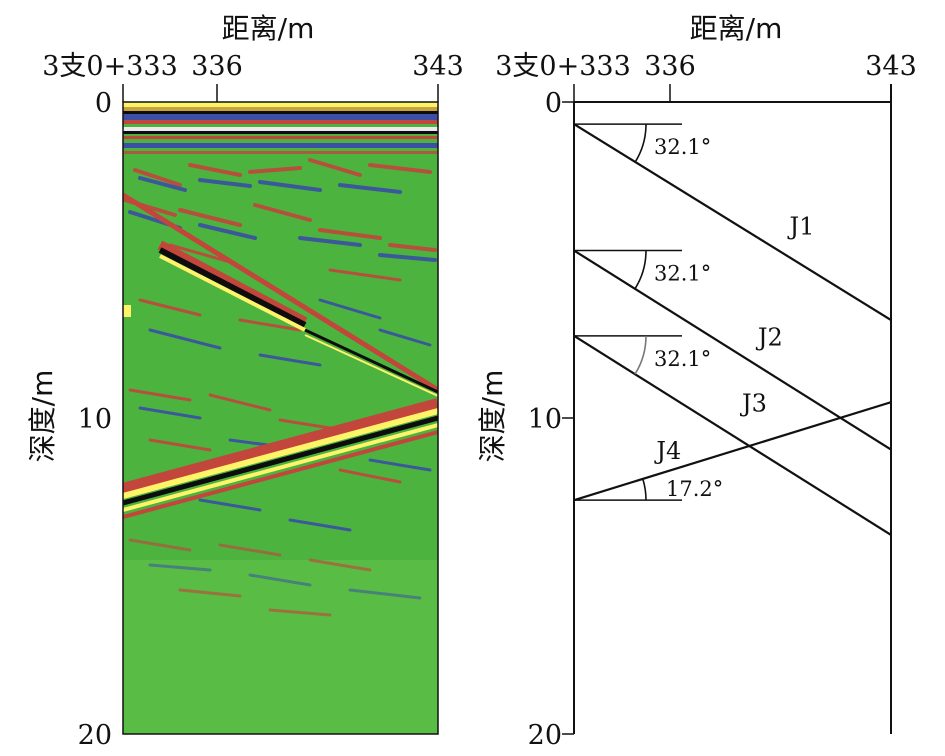 The image size is (945, 756). I want to click on joint-angle-arc-j1, so click(640, 143).